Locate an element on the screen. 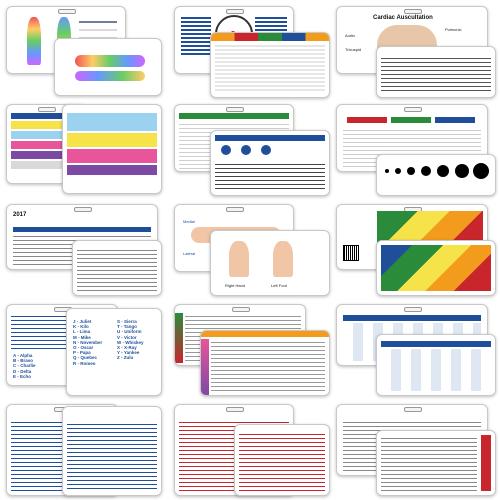 The image size is (500, 500). card-pupil-back is located at coordinates (436, 175).